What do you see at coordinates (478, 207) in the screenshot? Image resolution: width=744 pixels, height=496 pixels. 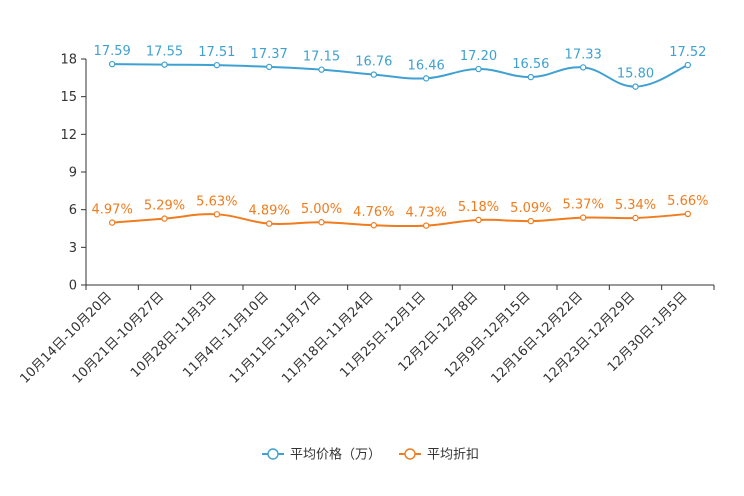 I see `data-label: 5.18%` at bounding box center [478, 207].